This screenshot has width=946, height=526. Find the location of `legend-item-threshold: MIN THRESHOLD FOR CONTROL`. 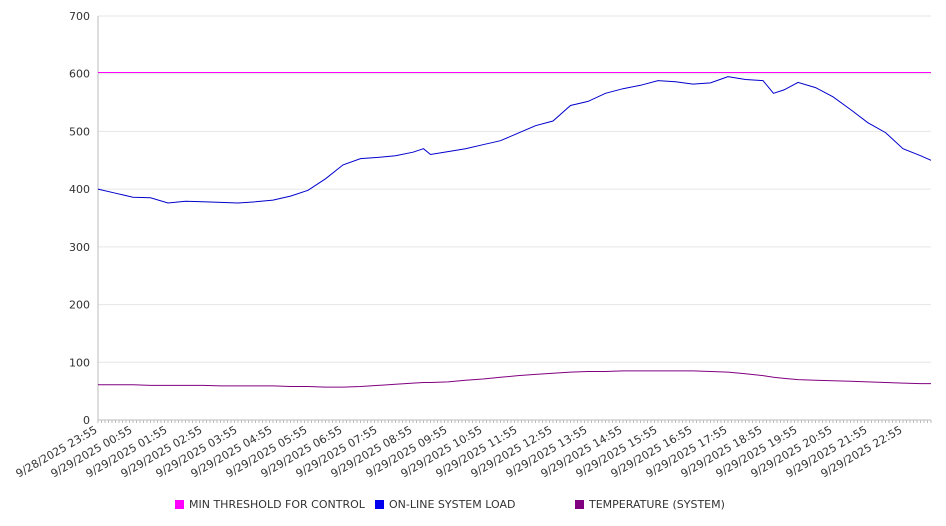

legend-item-threshold: MIN THRESHOLD FOR CONTROL is located at coordinates (270, 504).